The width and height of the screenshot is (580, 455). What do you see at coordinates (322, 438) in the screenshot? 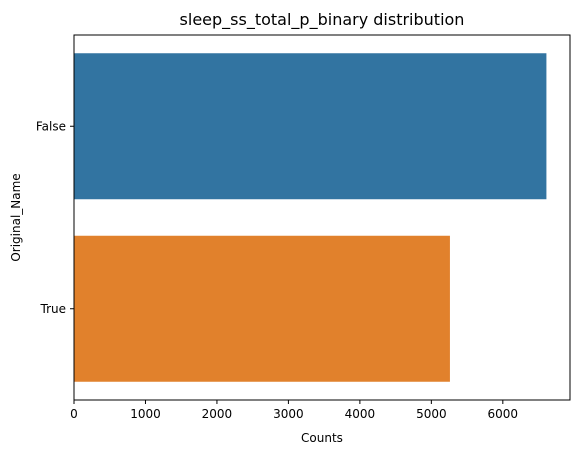
I see `x-axis-label: Counts` at bounding box center [322, 438].